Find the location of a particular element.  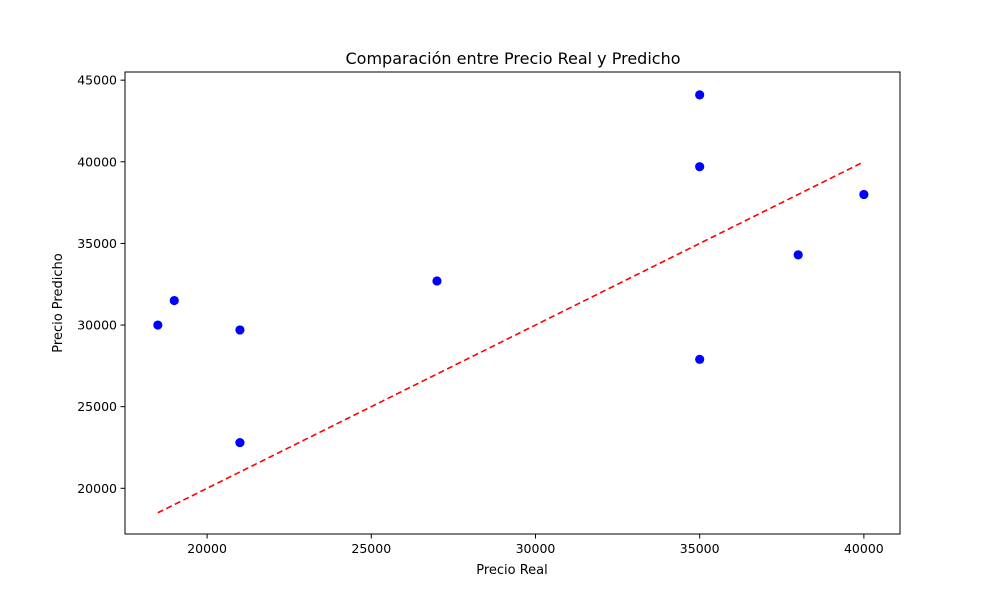

x-axis: 20000 25000 30000 35000 40000 is located at coordinates (535, 545).